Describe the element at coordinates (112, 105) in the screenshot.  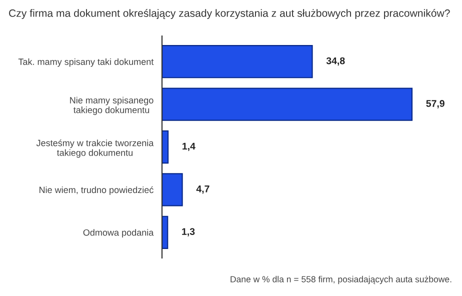
I see `y-tick-label: Nie mamy spisanego takiego dokumentu` at that location.